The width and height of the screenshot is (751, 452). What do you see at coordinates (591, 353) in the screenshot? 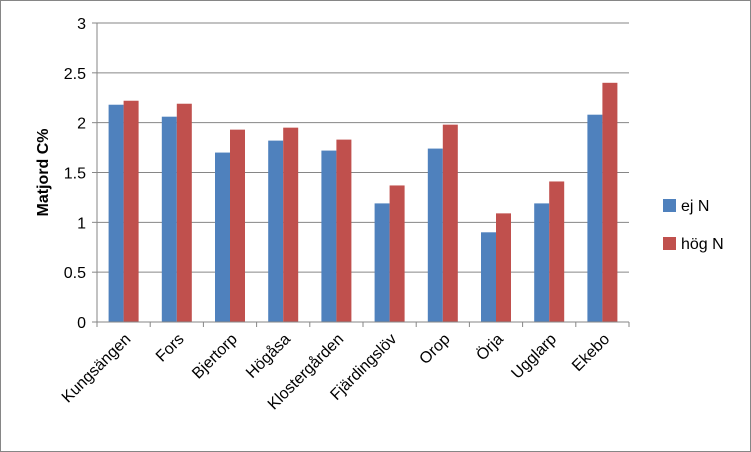
I see `x-tick-label: Ekebo` at bounding box center [591, 353].